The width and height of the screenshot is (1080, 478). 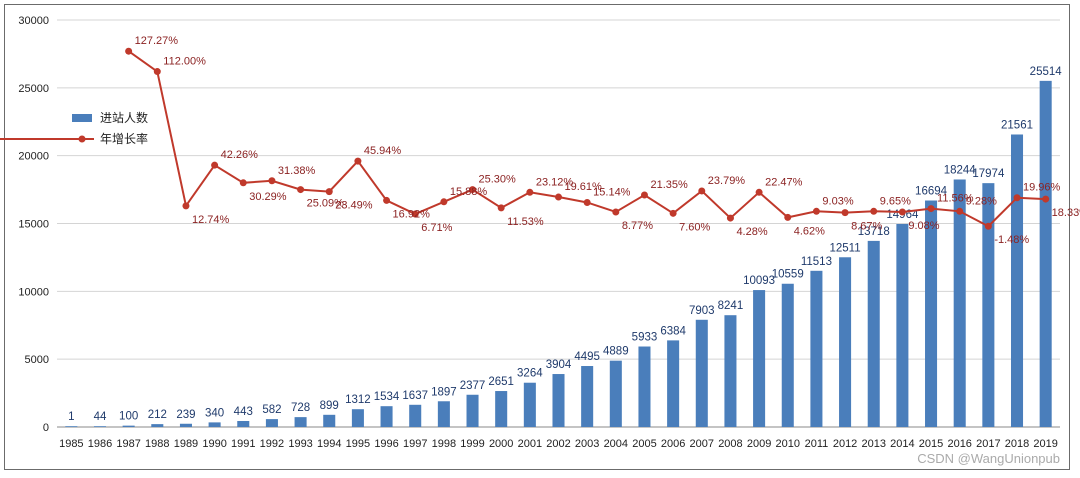 What do you see at coordinates (498, 180) in the screenshot?
I see `line-label-1999: 25.30%` at bounding box center [498, 180].